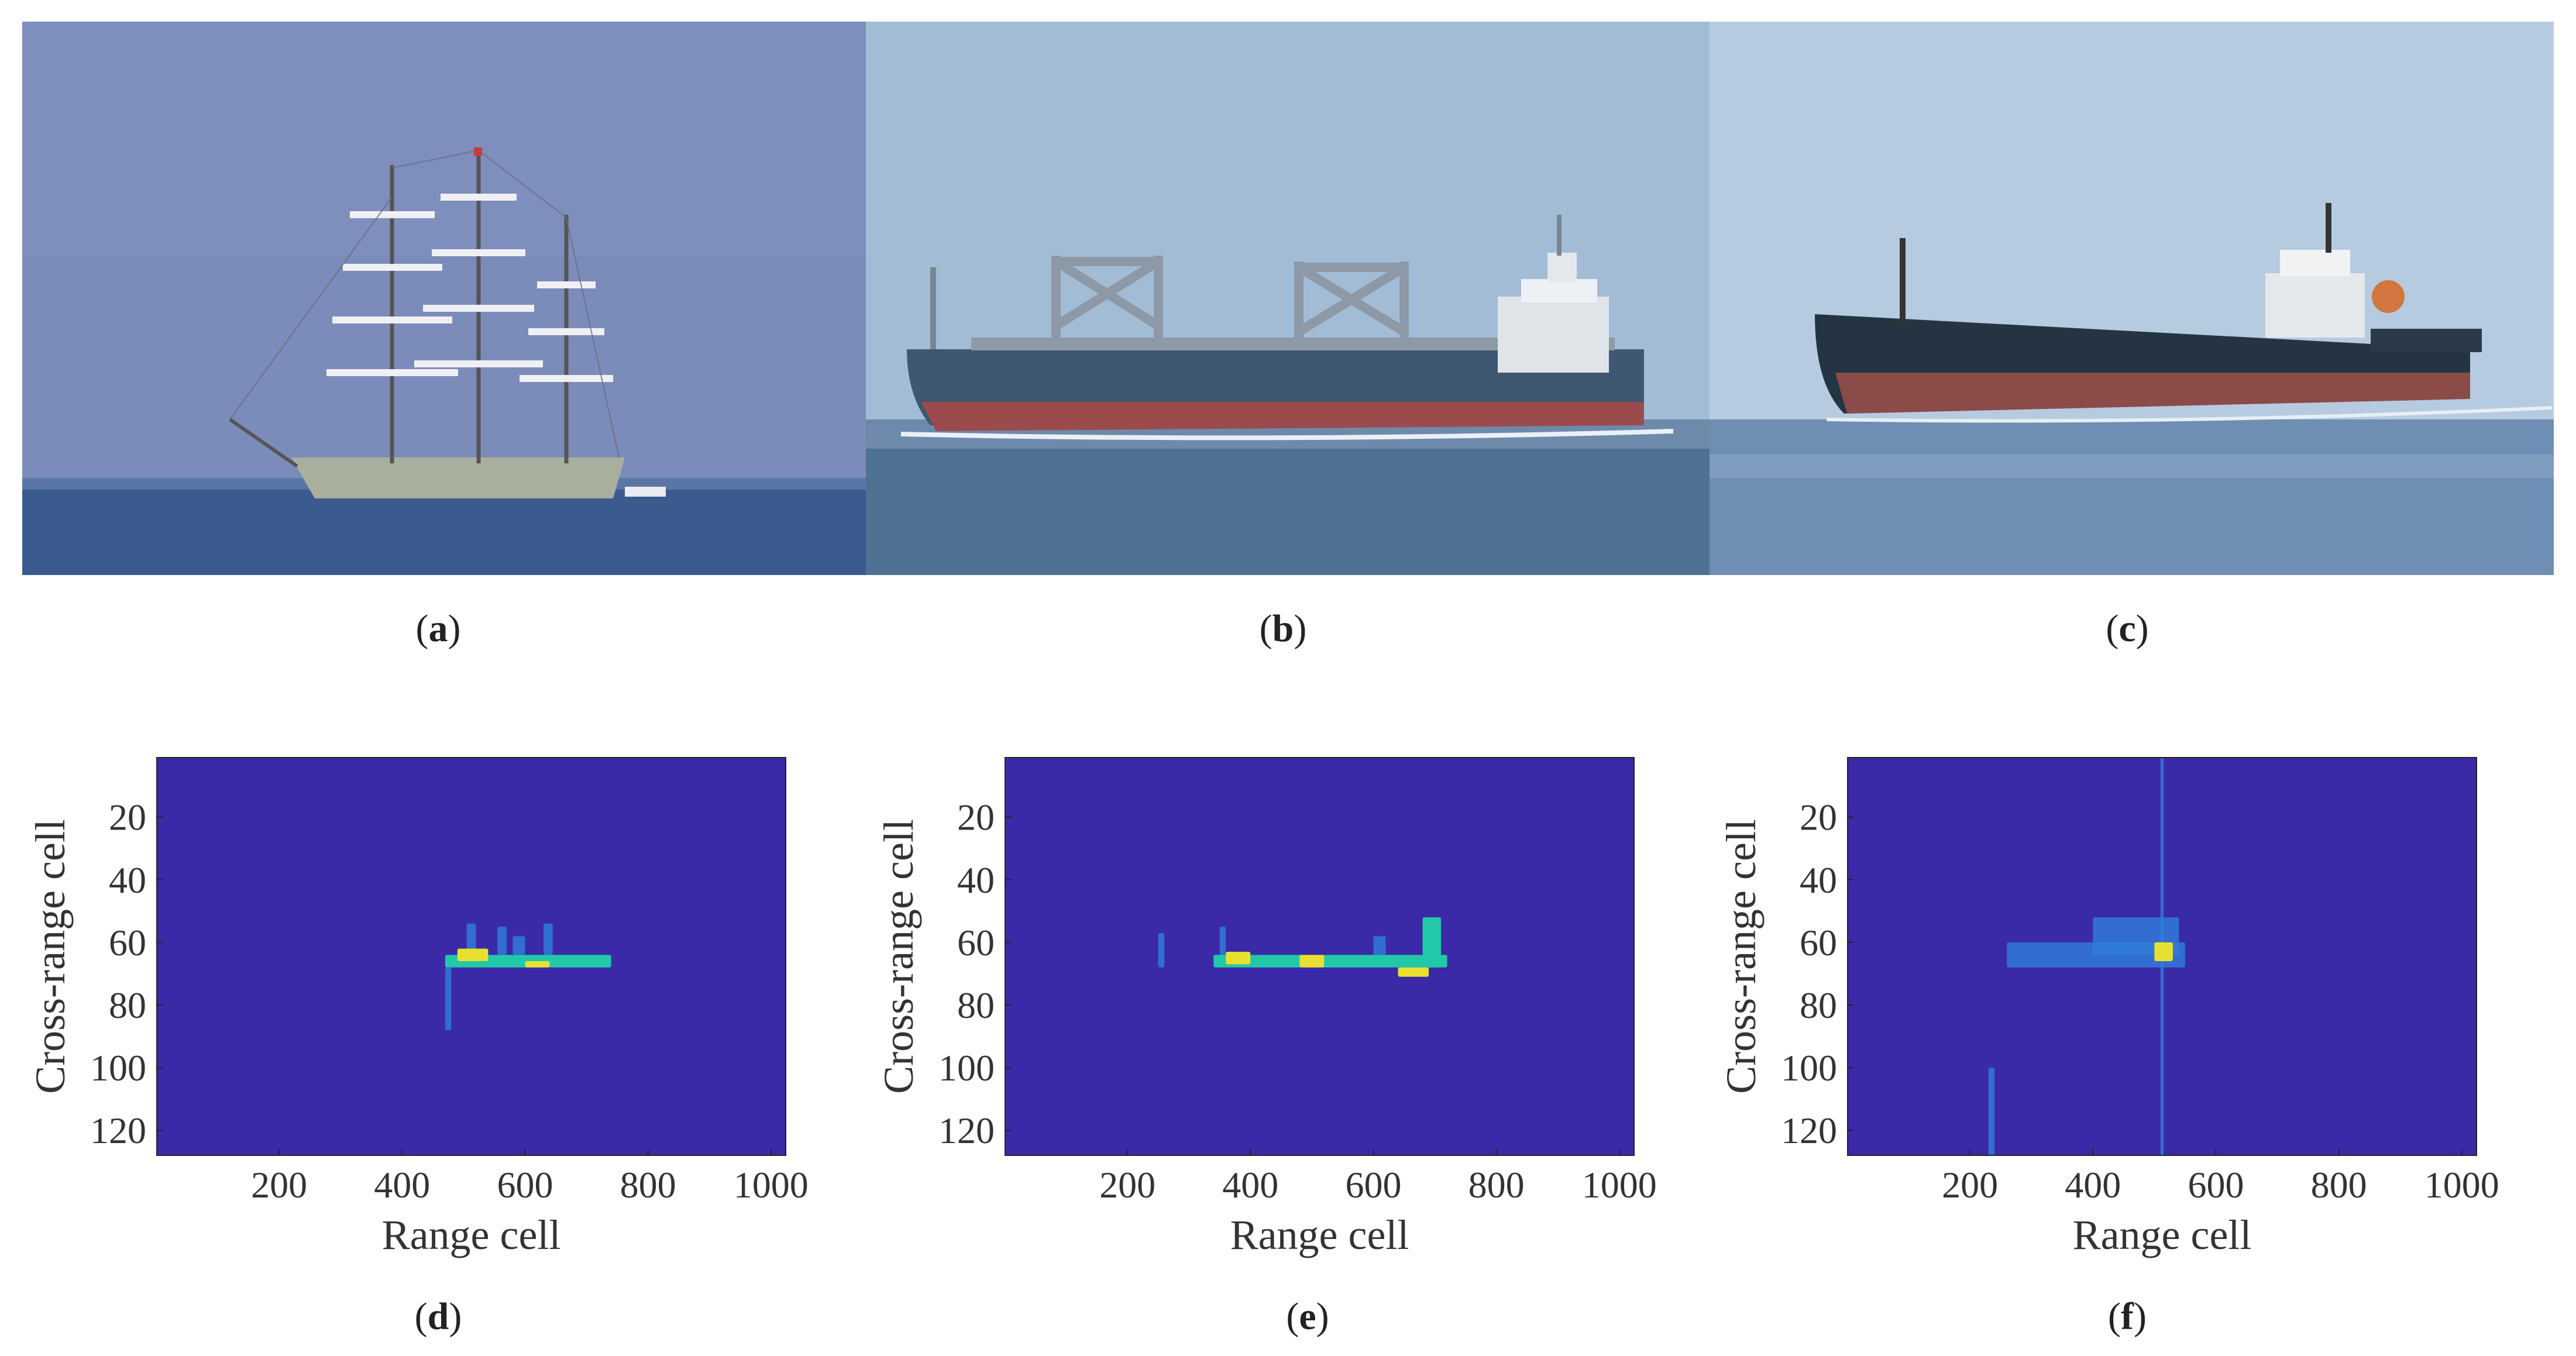 This screenshot has width=2576, height=1356. I want to click on caption-e: (e), so click(1308, 1317).